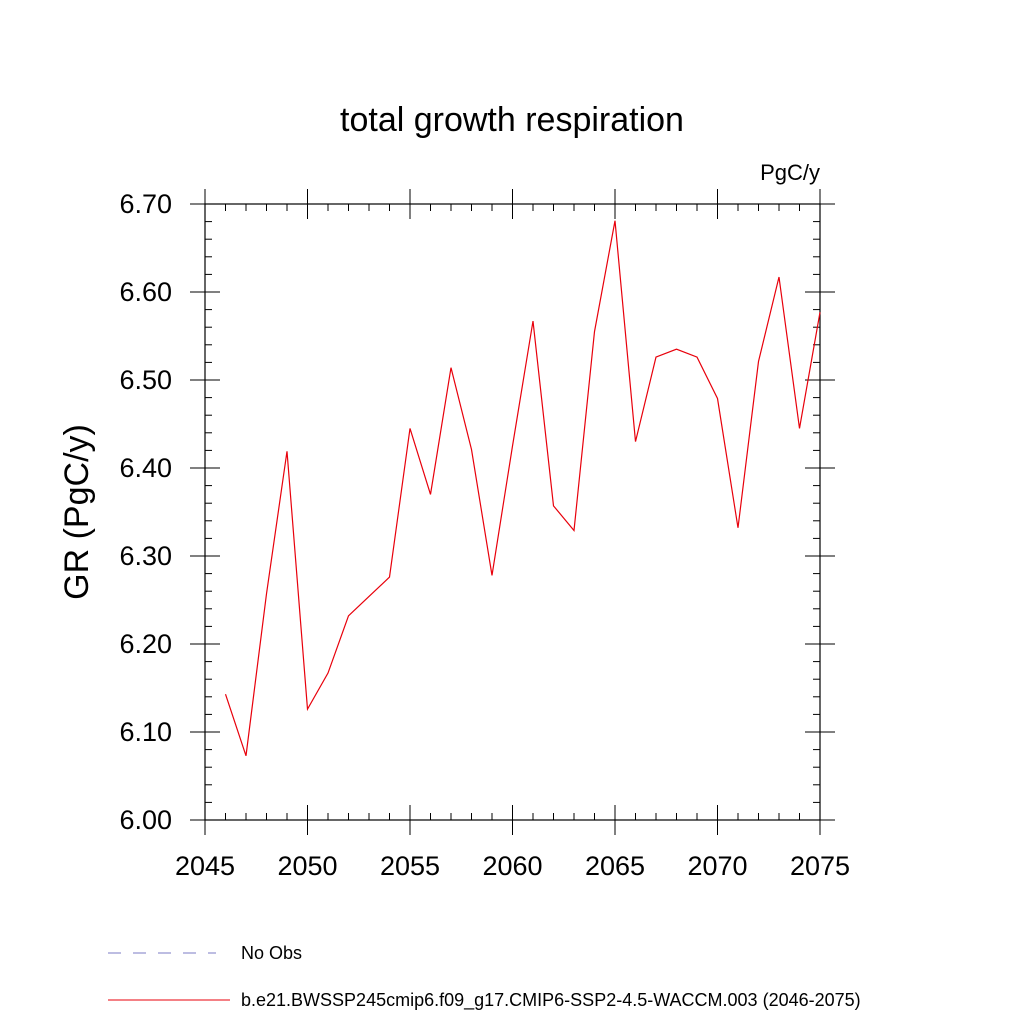 This screenshot has width=1024, height=1024. Describe the element at coordinates (615, 866) in the screenshot. I see `x-tick-label: 2065` at that location.